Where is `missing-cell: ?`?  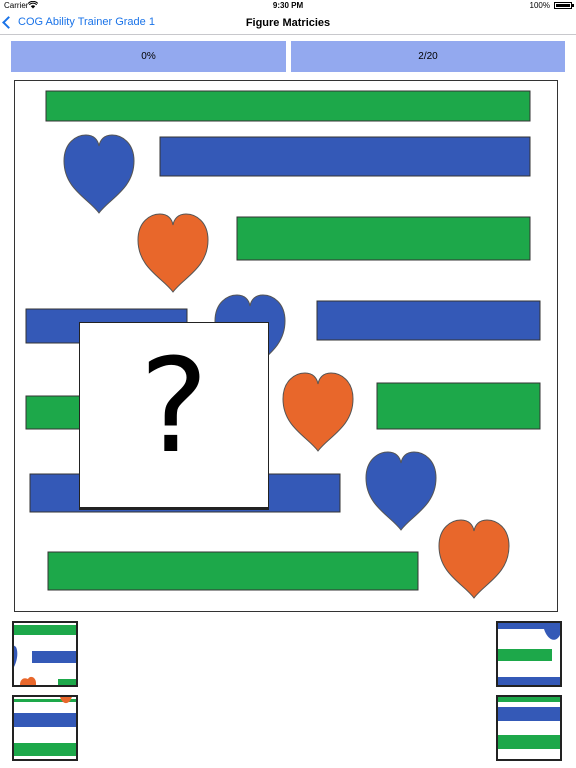 missing-cell: ? is located at coordinates (174, 415).